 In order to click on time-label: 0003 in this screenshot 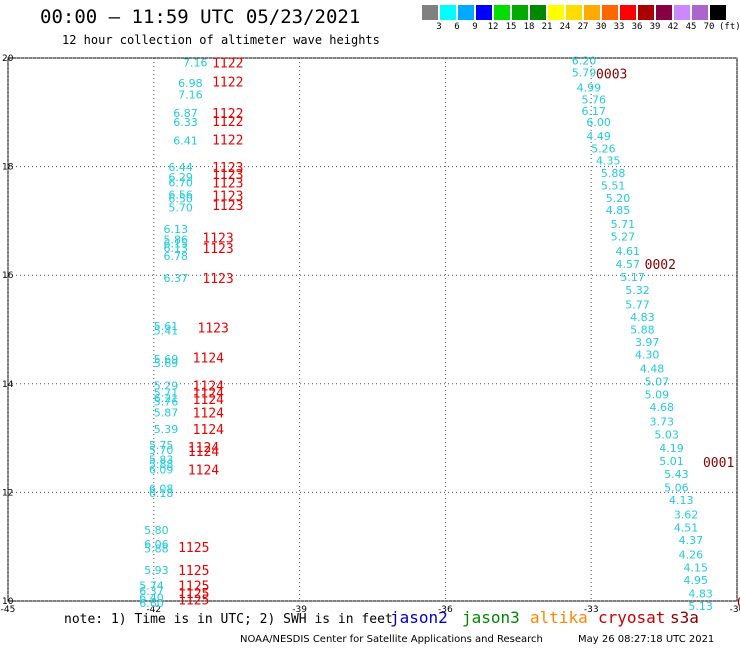, I will do `click(611, 75)`.